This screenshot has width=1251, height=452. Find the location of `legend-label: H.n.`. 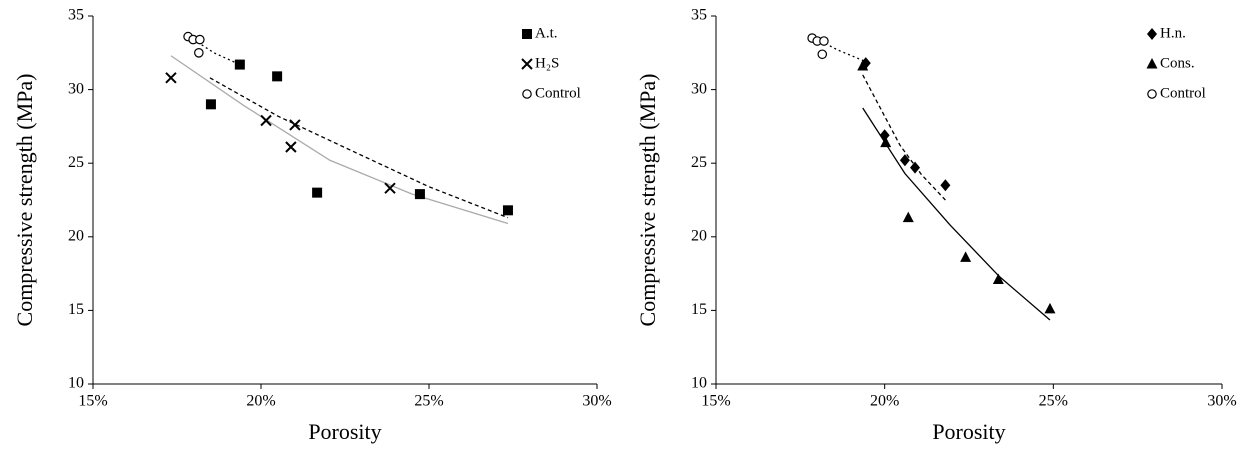

legend-label: H.n. is located at coordinates (1173, 33).